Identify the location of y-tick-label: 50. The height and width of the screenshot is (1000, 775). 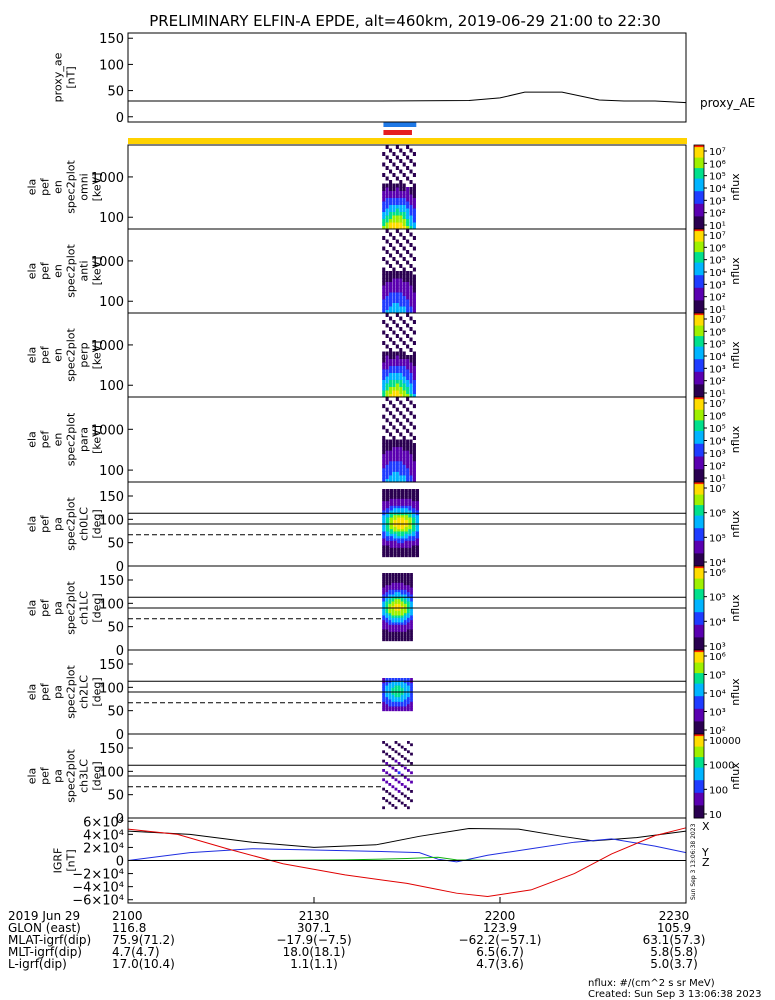
(115, 796).